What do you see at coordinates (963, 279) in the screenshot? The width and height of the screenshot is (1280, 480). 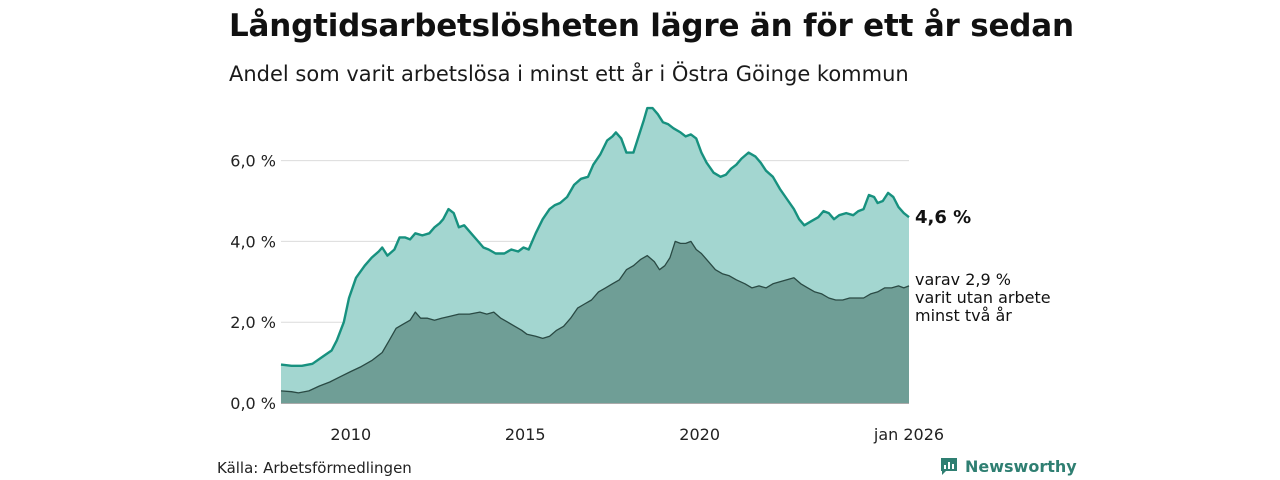 I see `long-value-label-line: varav 2,9 %` at bounding box center [963, 279].